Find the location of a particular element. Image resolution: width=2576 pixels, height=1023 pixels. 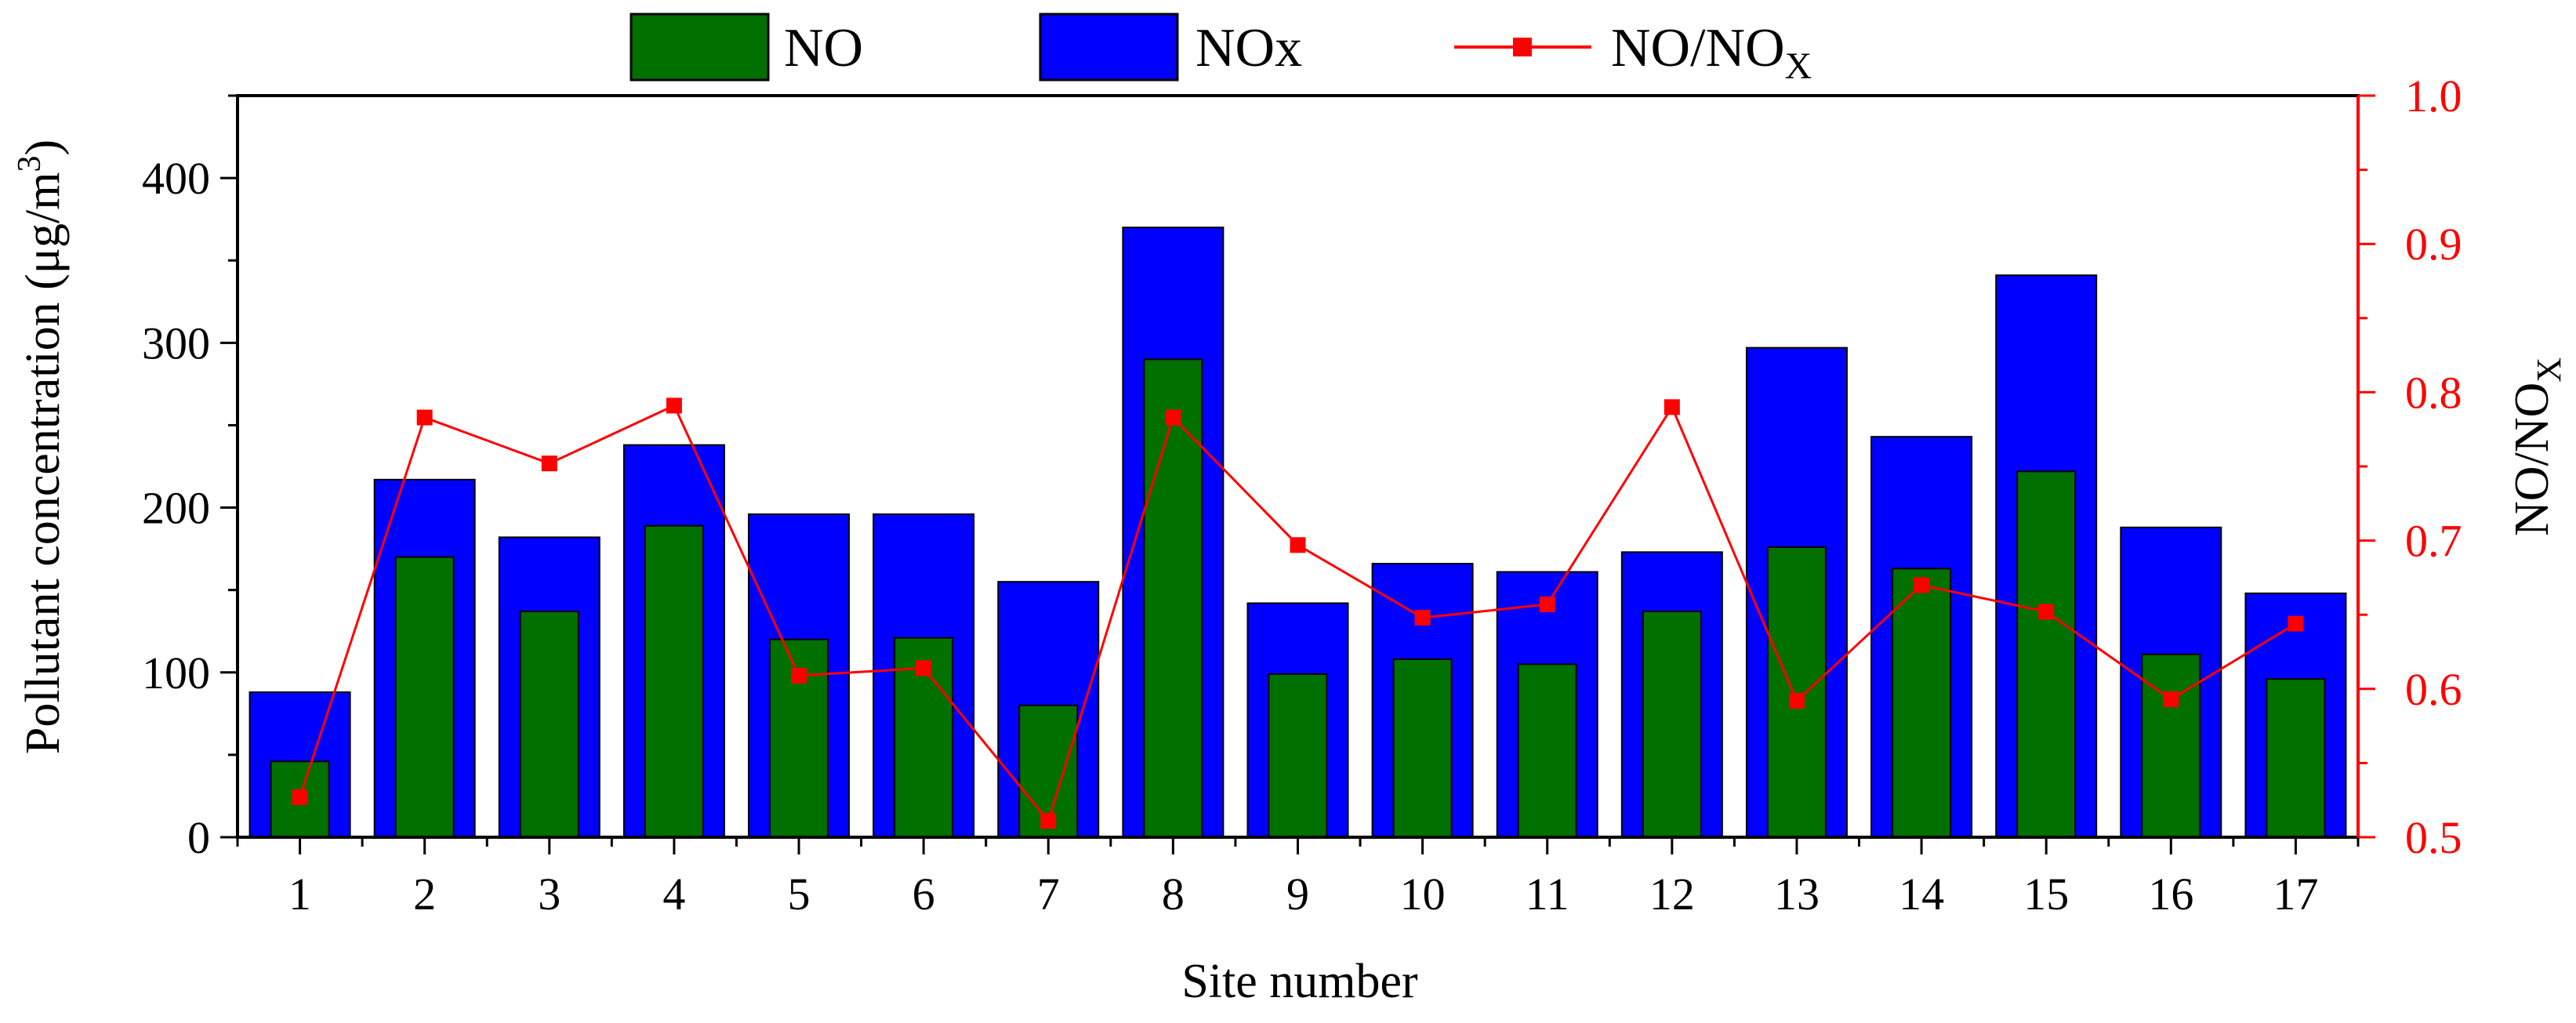

right-y-tick-label: 0.7 is located at coordinates (2434, 541).